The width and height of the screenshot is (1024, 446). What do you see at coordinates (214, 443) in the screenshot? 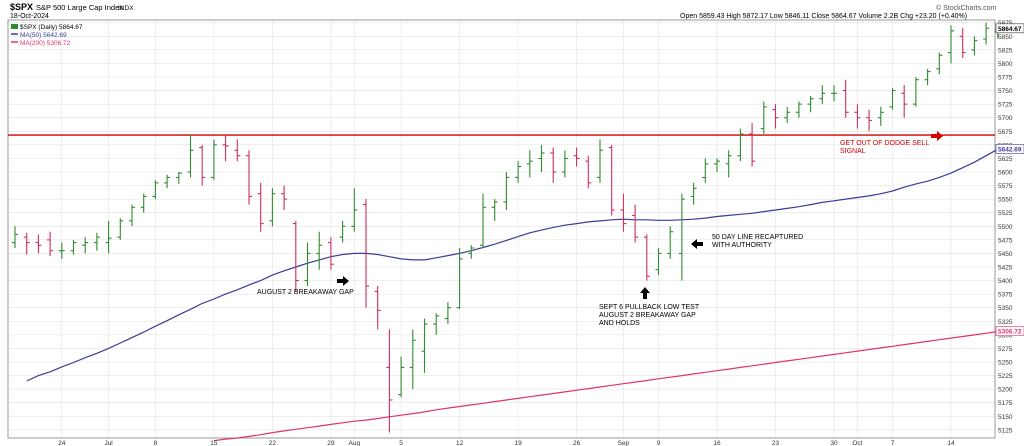
I see `x-tick-label: 15` at bounding box center [214, 443].